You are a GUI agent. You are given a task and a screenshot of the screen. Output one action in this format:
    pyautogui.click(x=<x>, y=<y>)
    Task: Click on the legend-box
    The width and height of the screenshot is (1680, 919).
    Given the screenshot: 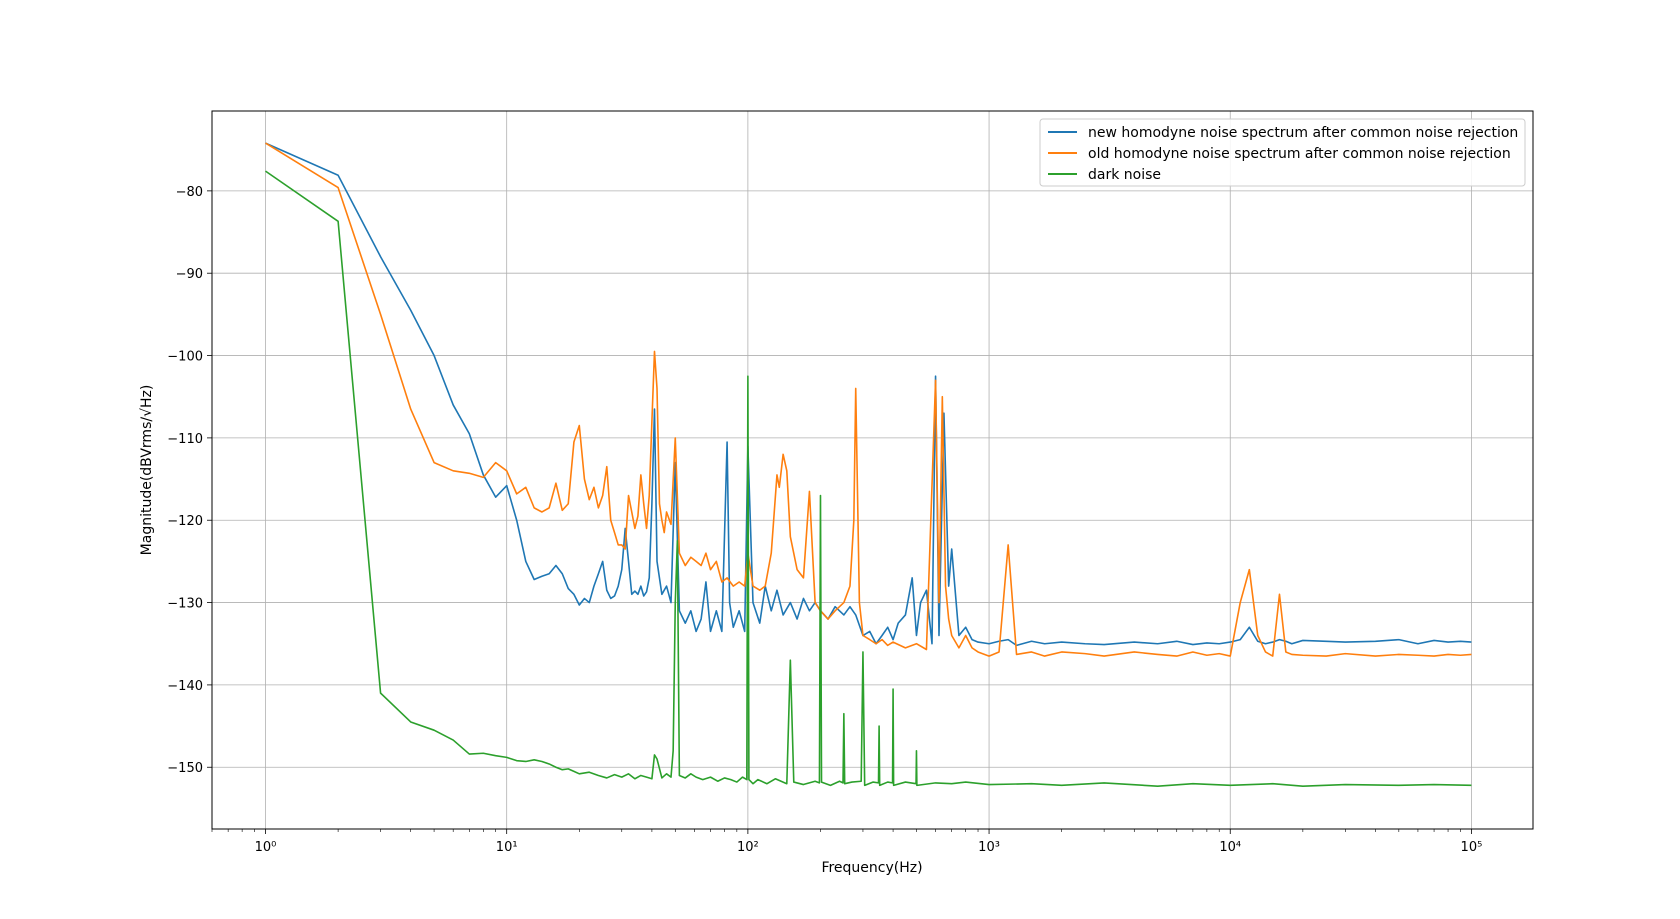 What is the action you would take?
    pyautogui.click(x=1282, y=152)
    